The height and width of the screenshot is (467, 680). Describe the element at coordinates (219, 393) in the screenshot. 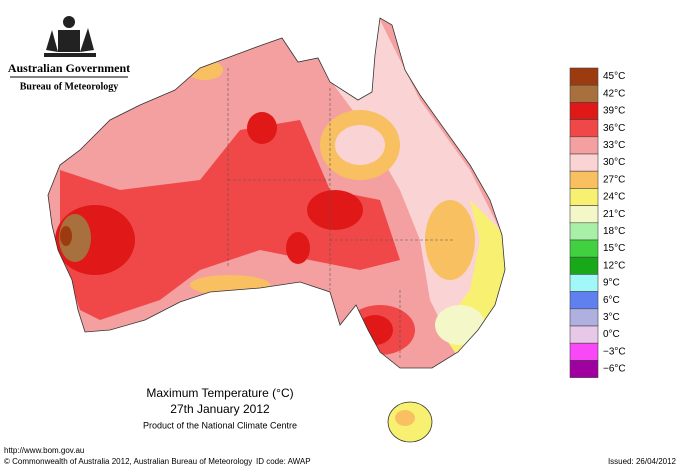

I see `map-title: Maximum Temperature (°C)` at that location.